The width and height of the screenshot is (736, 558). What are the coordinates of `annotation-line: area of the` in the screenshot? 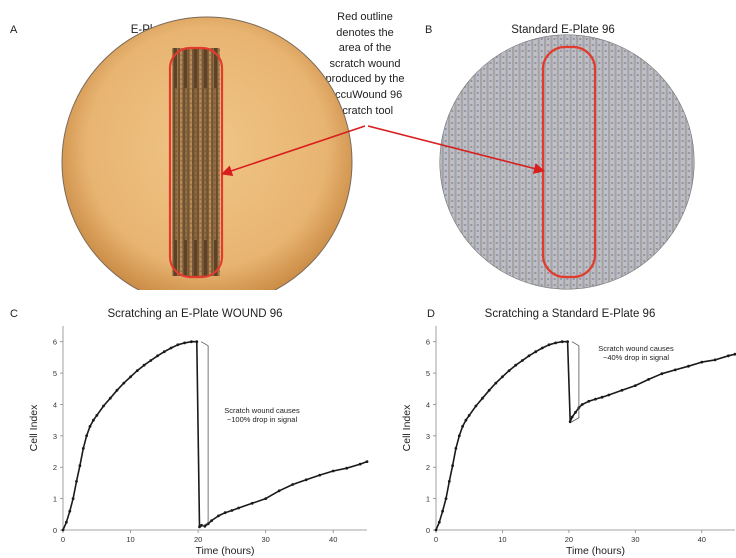 It's located at (365, 48).